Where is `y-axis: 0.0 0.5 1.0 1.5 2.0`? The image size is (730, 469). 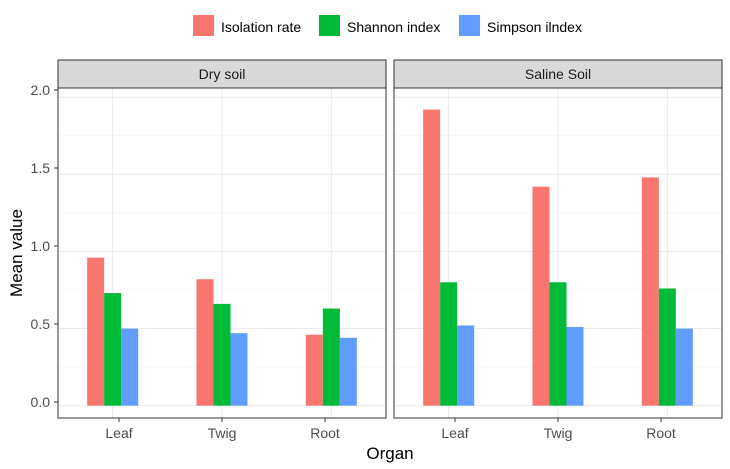
y-axis: 0.0 0.5 1.0 1.5 2.0 is located at coordinates (44, 246).